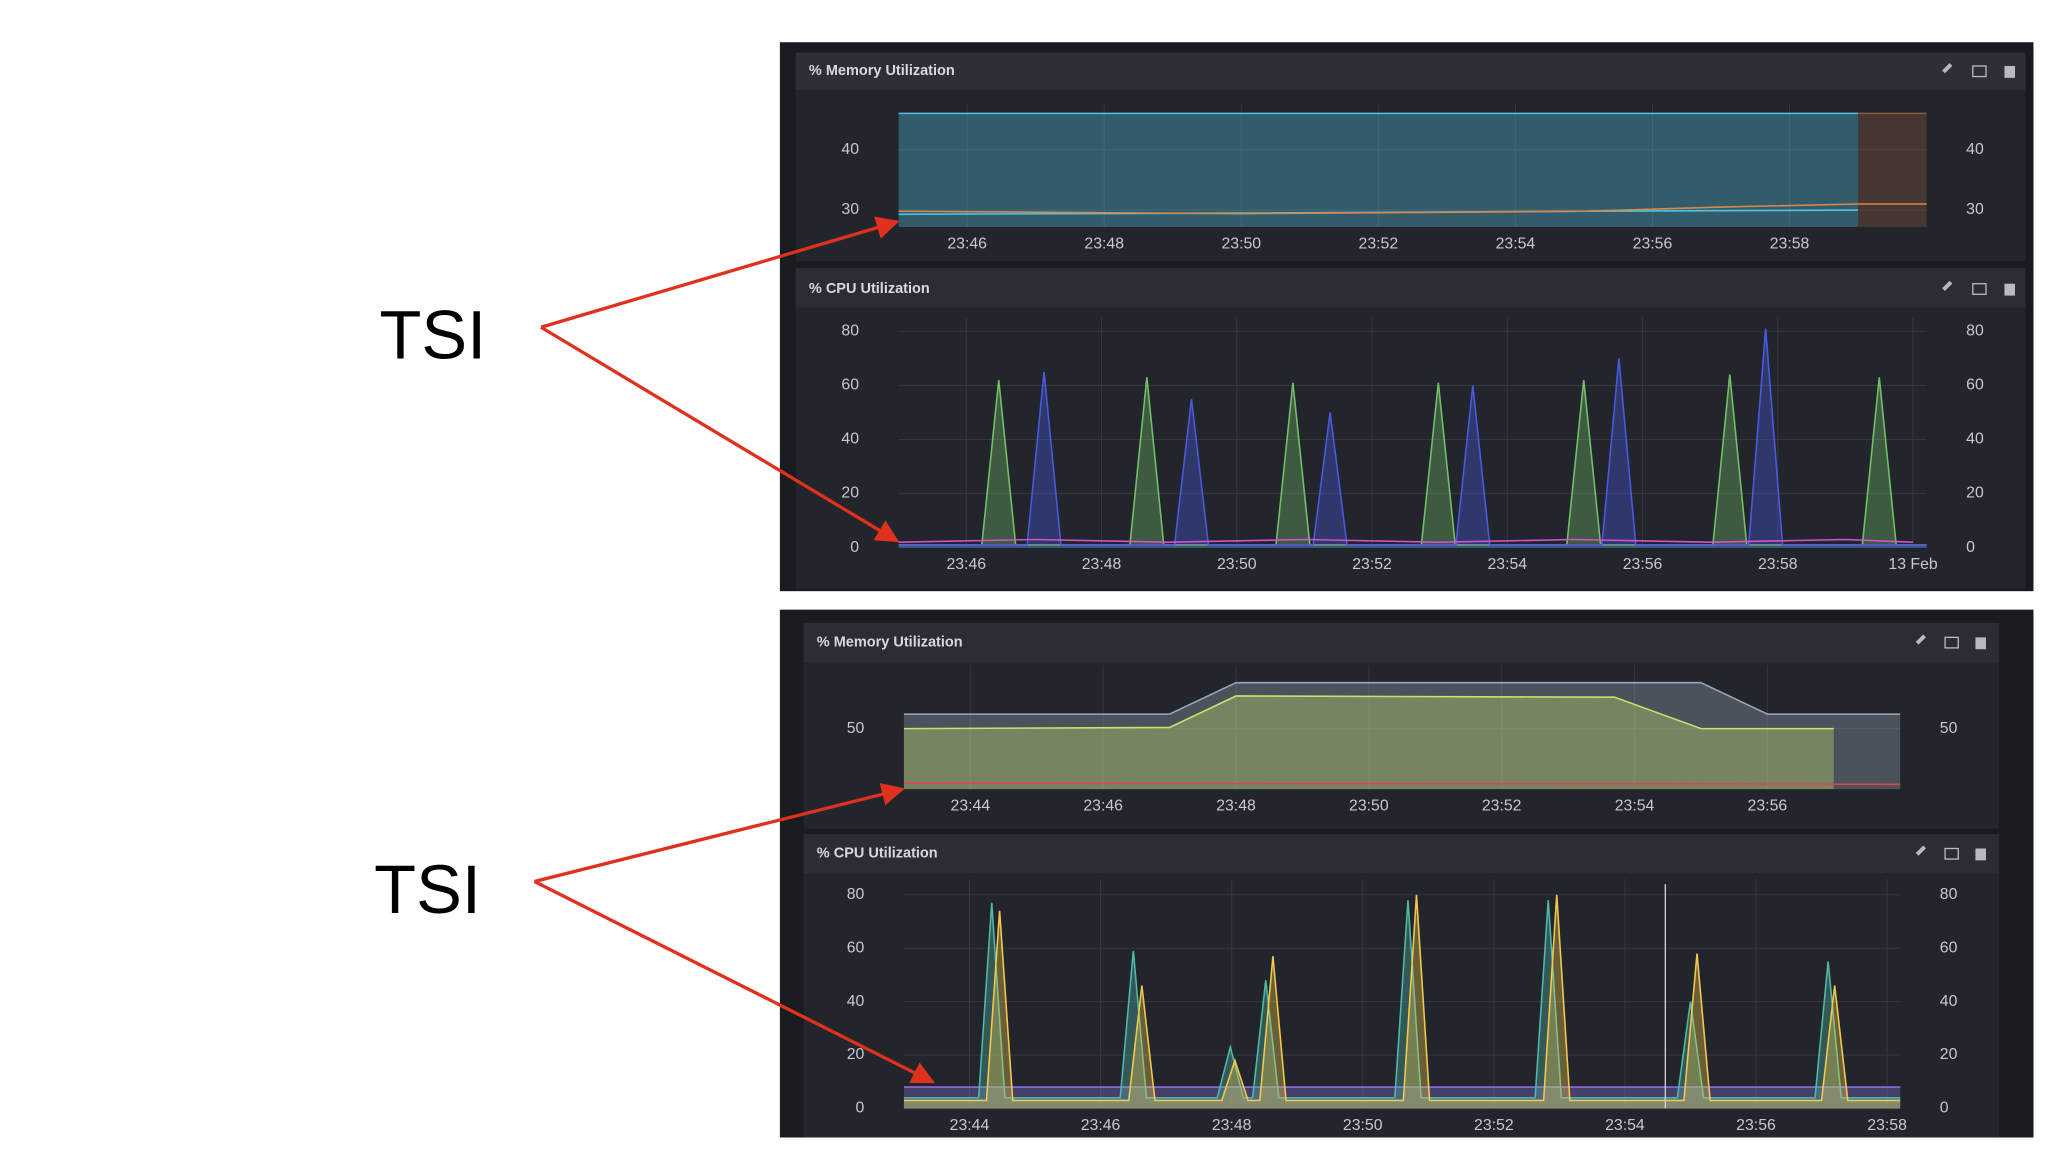 The image size is (2048, 1152). What do you see at coordinates (856, 728) in the screenshot?
I see `y-tick-label: 50` at bounding box center [856, 728].